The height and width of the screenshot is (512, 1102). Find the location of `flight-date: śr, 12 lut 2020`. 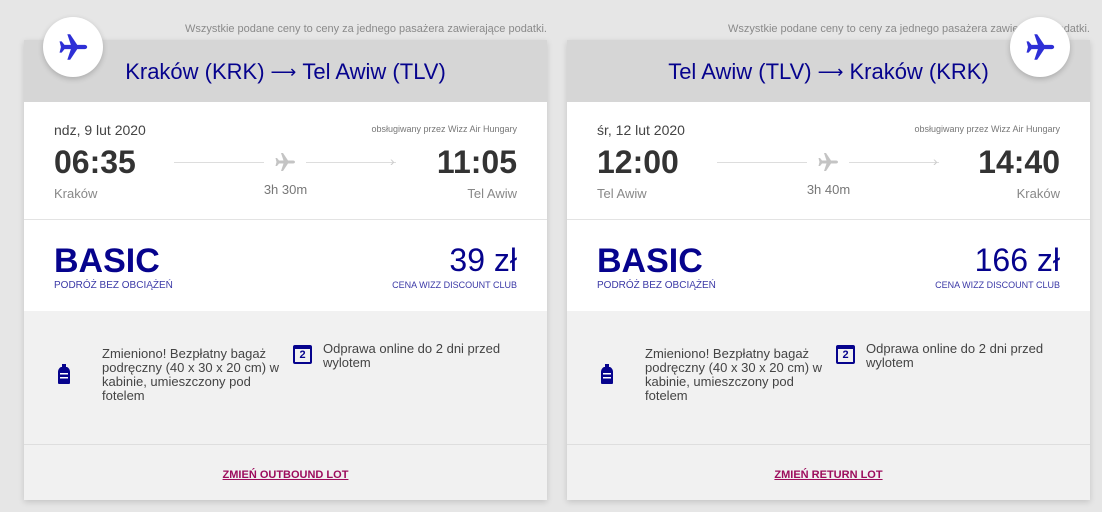

flight-date: śr, 12 lut 2020 is located at coordinates (641, 130).